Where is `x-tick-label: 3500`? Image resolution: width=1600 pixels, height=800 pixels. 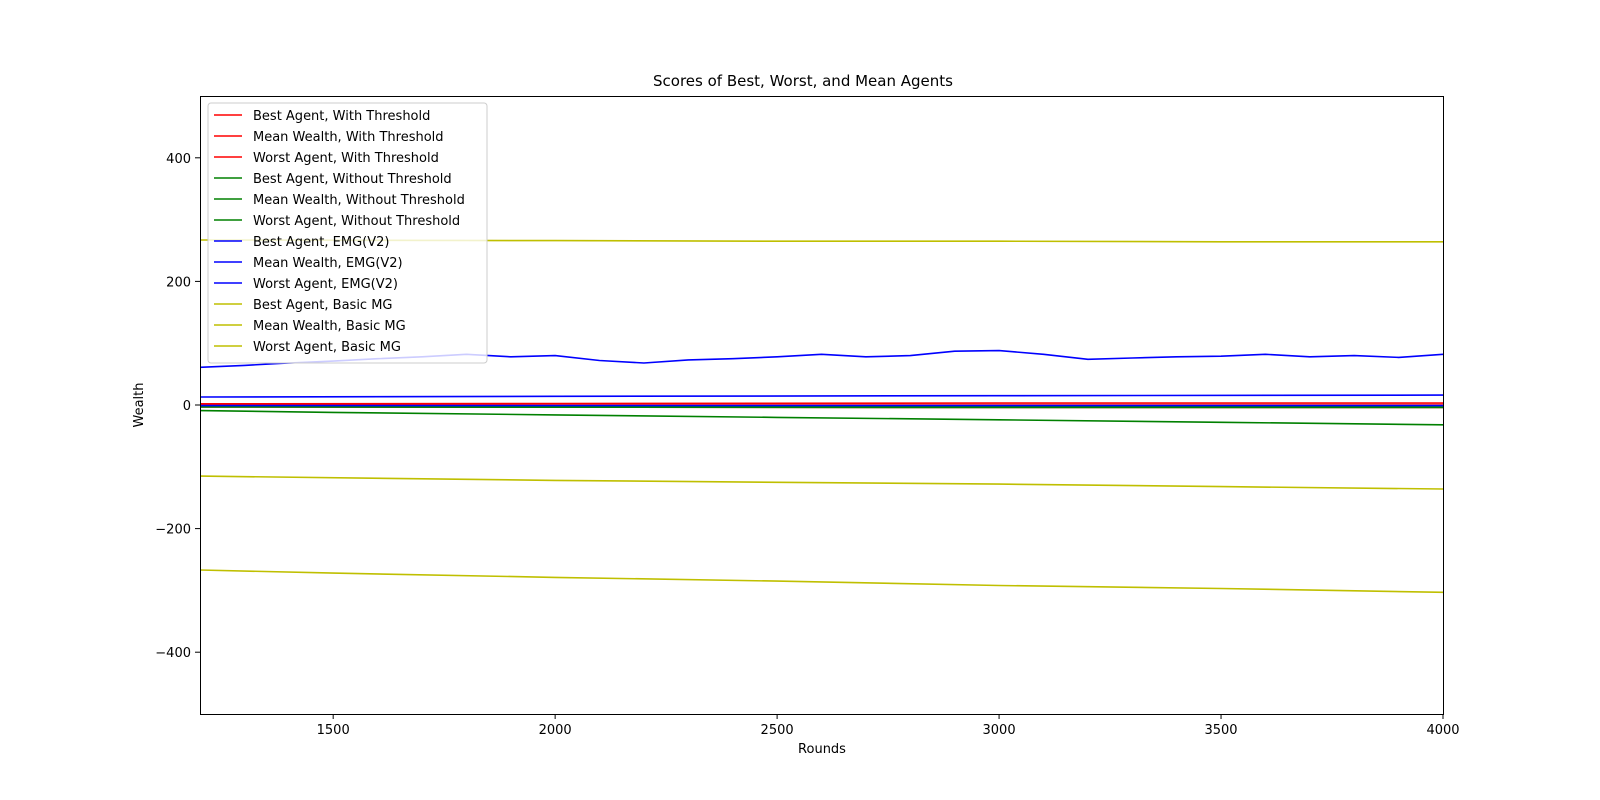 x-tick-label: 3500 is located at coordinates (1220, 730).